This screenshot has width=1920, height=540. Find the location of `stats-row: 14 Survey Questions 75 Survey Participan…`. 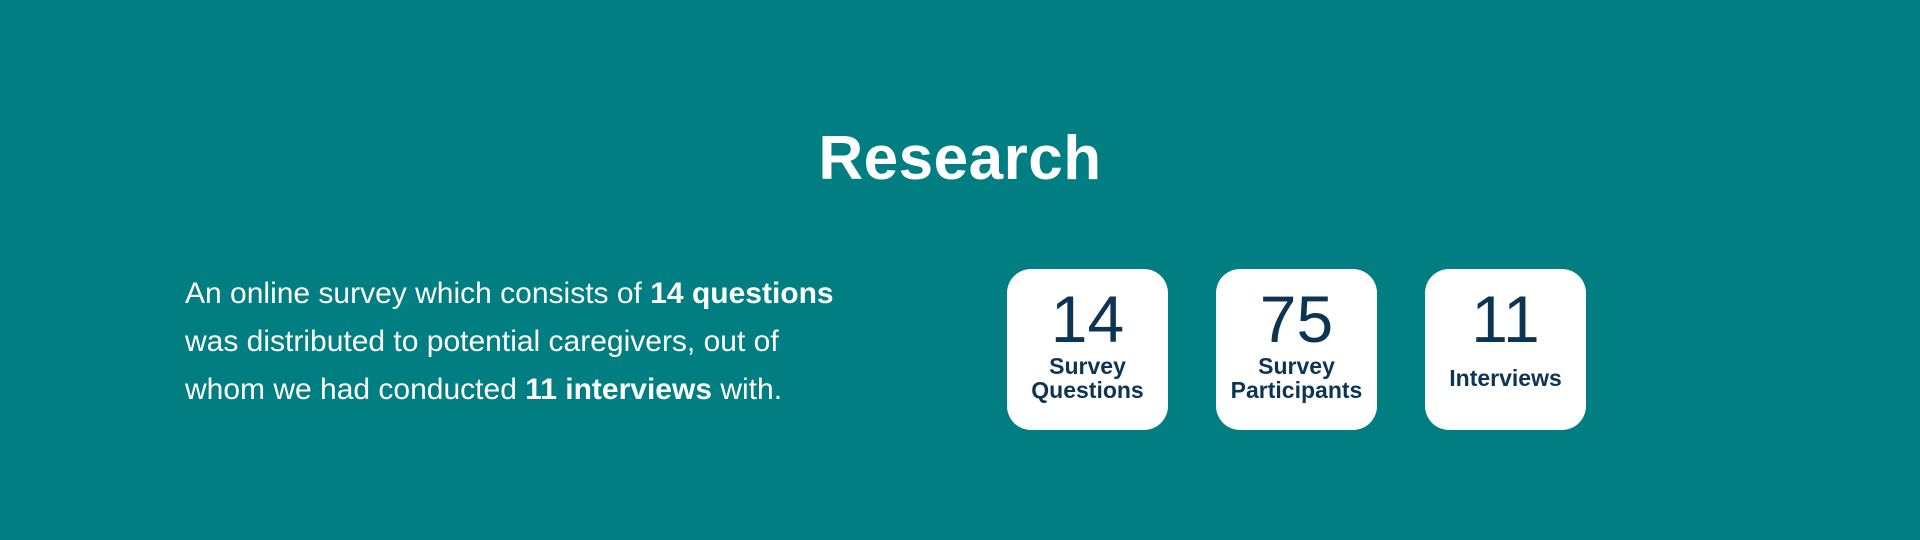

stats-row: 14 Survey Questions 75 Survey Participan… is located at coordinates (1296, 349).